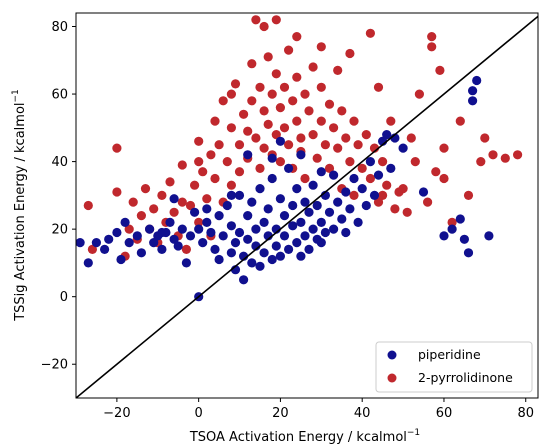 Image resolution: width=539 pixels, height=445 pixels. Describe the element at coordinates (525, 413) in the screenshot. I see `x-tick-label: 80` at that location.